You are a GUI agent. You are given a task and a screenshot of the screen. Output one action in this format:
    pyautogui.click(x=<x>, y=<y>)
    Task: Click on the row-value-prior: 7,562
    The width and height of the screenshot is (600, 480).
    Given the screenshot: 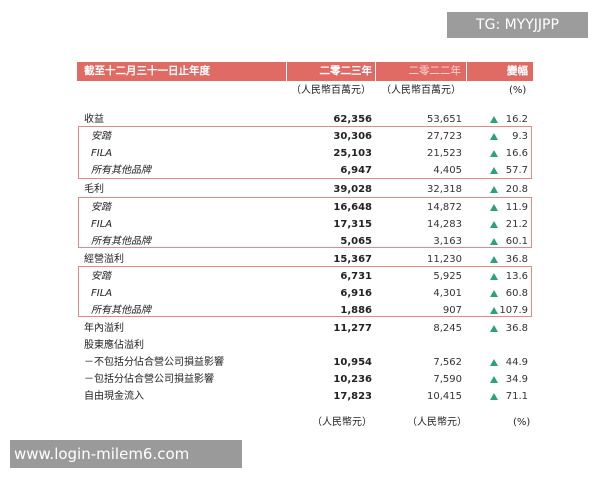 What is the action you would take?
    pyautogui.click(x=447, y=362)
    